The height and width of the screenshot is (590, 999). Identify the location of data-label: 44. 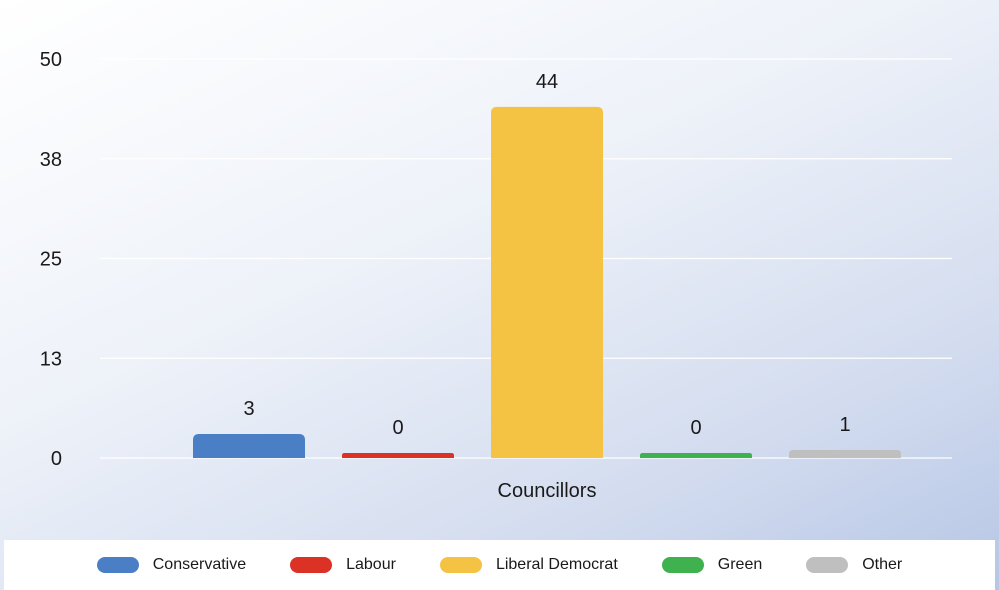
(547, 82).